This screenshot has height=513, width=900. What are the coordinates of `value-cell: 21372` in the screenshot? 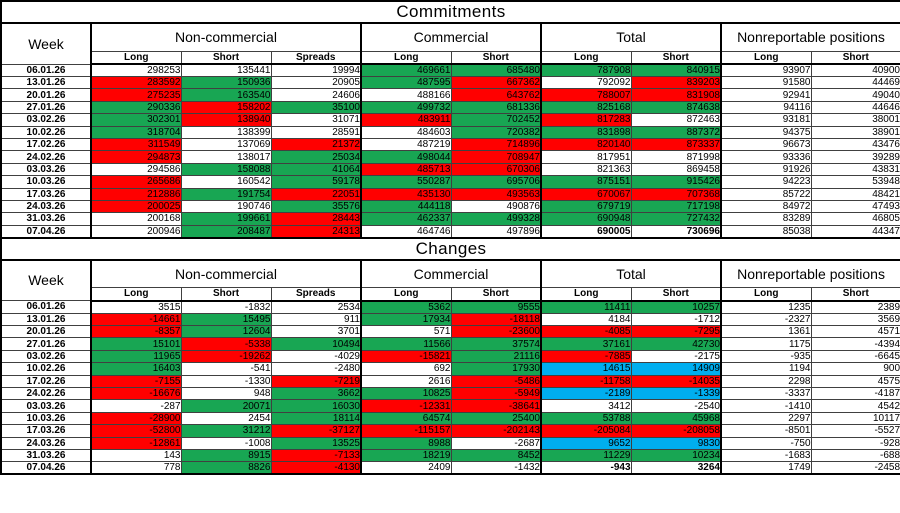 It's located at (316, 144).